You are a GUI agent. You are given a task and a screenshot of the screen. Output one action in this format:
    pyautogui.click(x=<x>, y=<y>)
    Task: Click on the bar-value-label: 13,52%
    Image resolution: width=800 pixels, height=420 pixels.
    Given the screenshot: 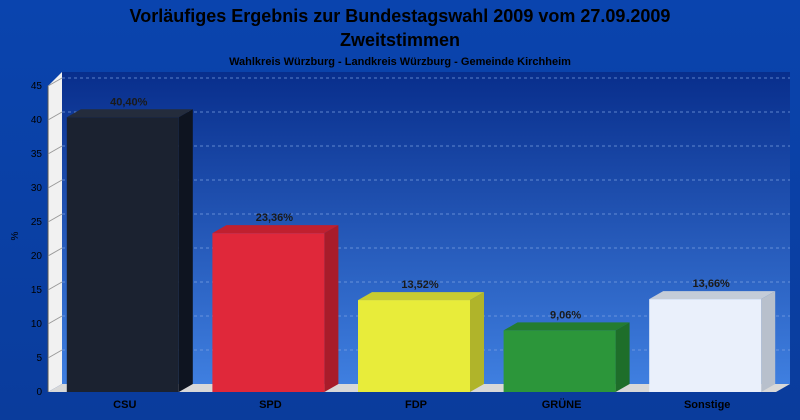 What is the action you would take?
    pyautogui.click(x=420, y=285)
    